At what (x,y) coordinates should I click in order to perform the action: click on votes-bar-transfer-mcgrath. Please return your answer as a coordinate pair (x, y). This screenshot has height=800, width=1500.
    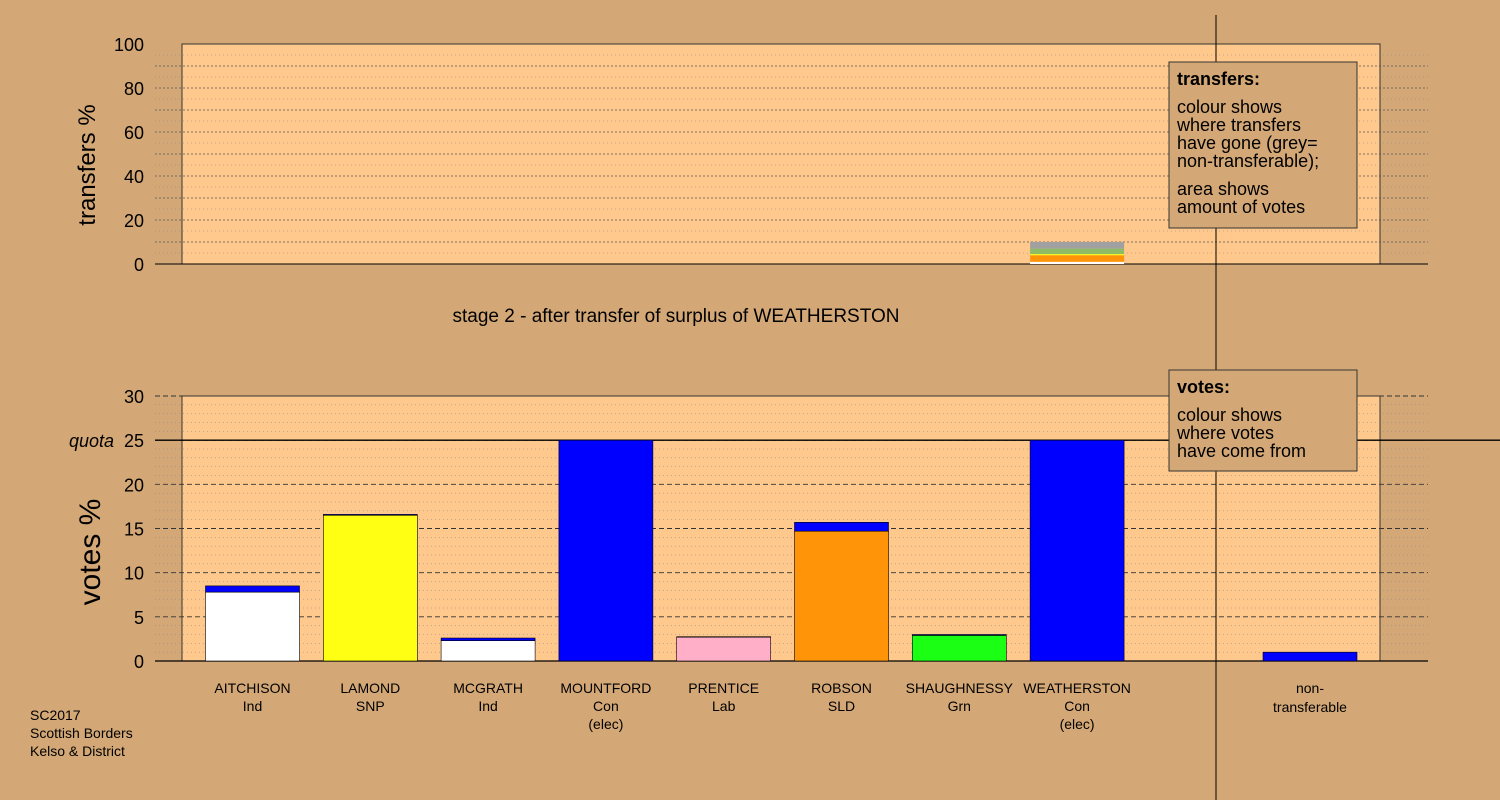
    Looking at the image, I should click on (488, 639).